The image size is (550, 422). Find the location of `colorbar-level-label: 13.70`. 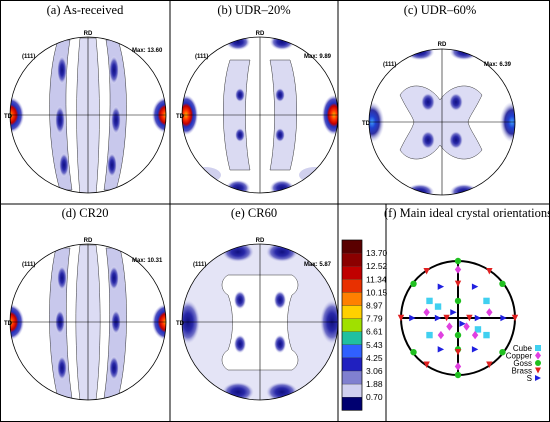

colorbar-level-label: 13.70 is located at coordinates (377, 253).